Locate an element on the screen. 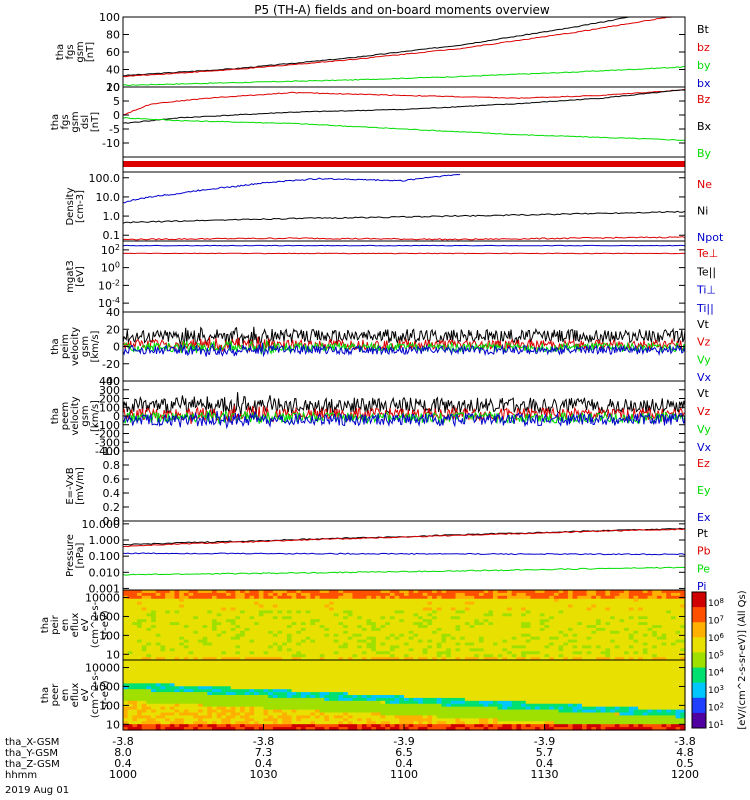  y-tick-label: -100 is located at coordinates (107, 425).